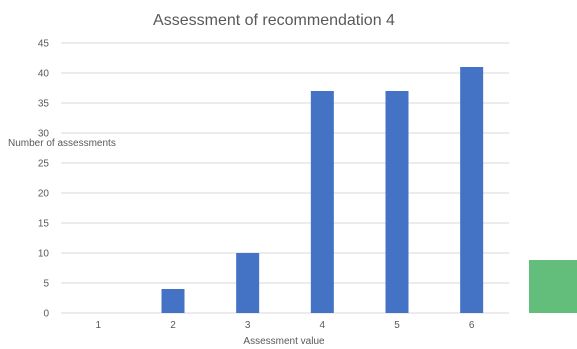 This screenshot has height=349, width=577. What do you see at coordinates (44, 179) in the screenshot?
I see `y-axis-ticks: 0 5 10 15 20 25 30 35 40 45` at bounding box center [44, 179].